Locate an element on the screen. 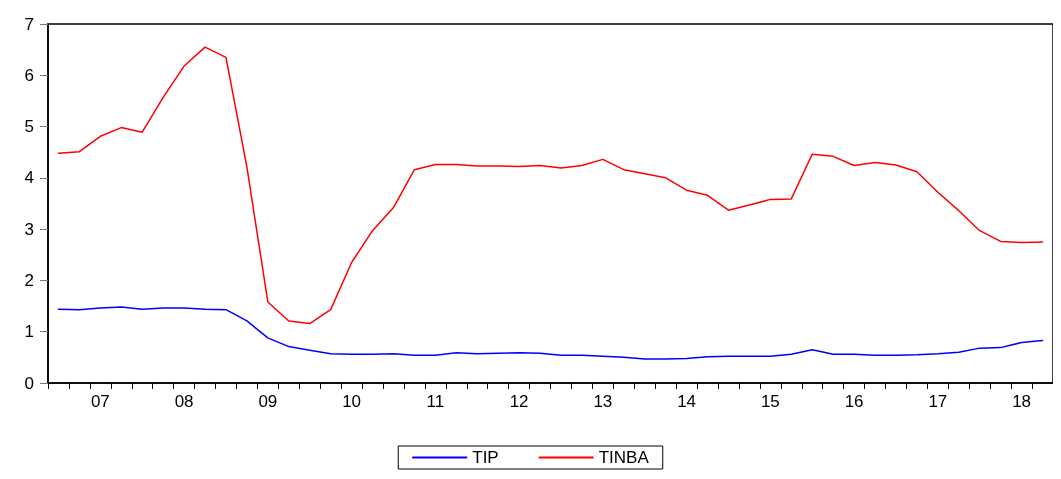  y-tick-label: 3 is located at coordinates (29, 229).